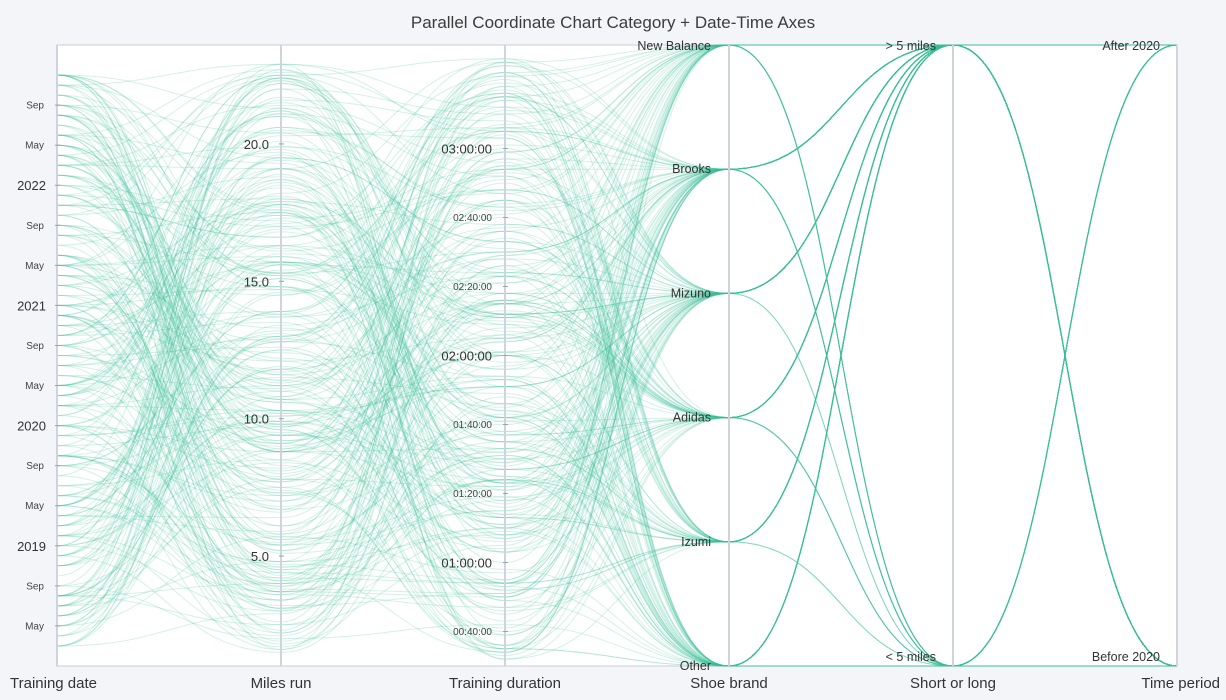  Describe the element at coordinates (505, 683) in the screenshot. I see `axis-title: Training duration` at that location.